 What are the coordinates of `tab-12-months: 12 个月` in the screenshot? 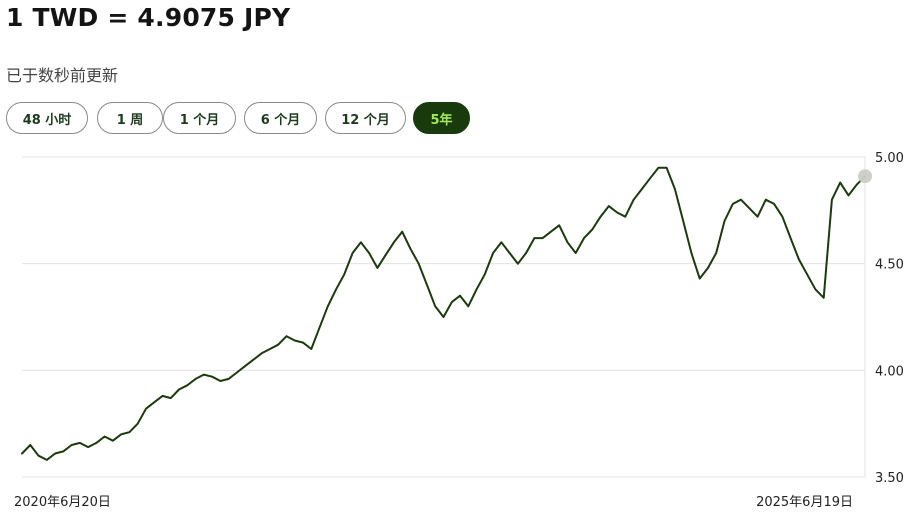 It's located at (365, 118).